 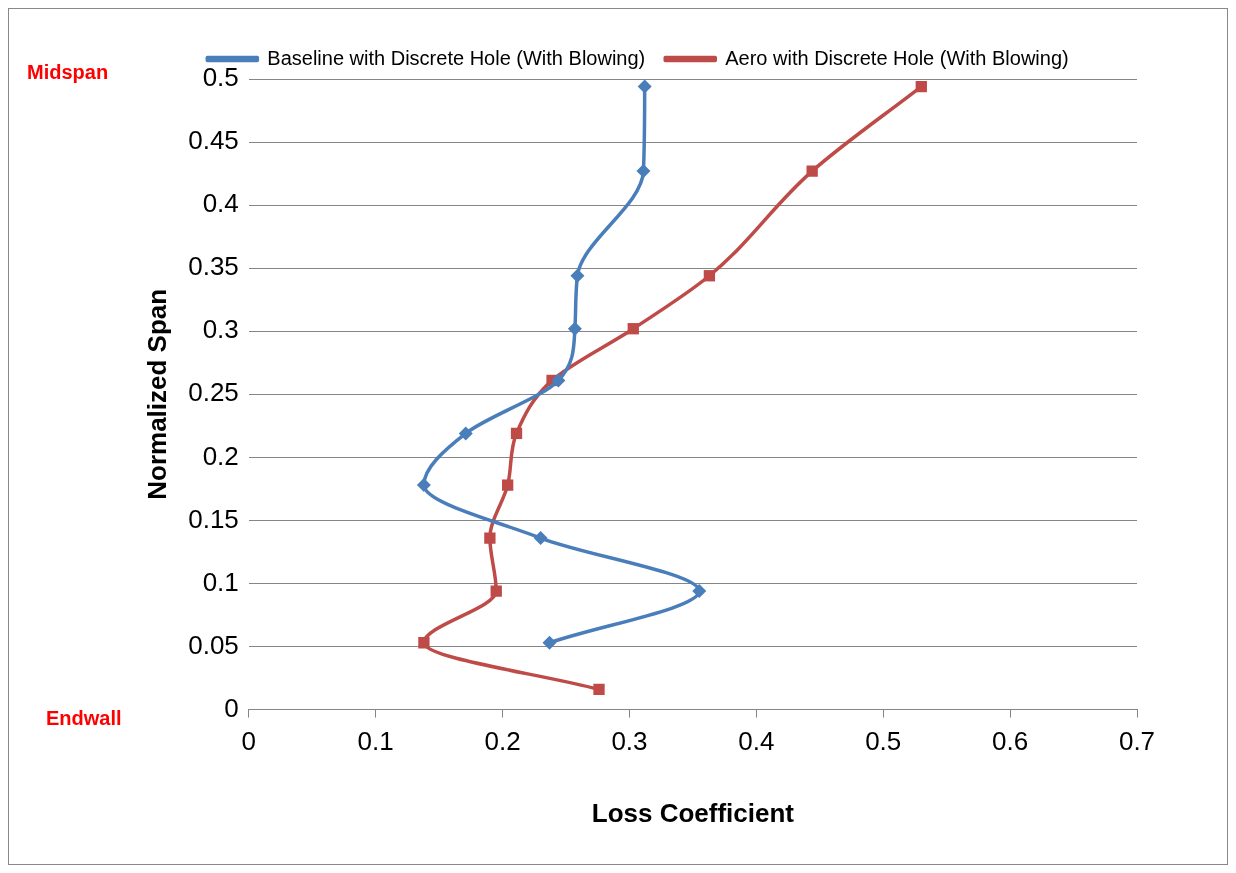 What do you see at coordinates (897, 57) in the screenshot?
I see `legend-label: Aero with Discrete Hole (With Blowing)` at bounding box center [897, 57].